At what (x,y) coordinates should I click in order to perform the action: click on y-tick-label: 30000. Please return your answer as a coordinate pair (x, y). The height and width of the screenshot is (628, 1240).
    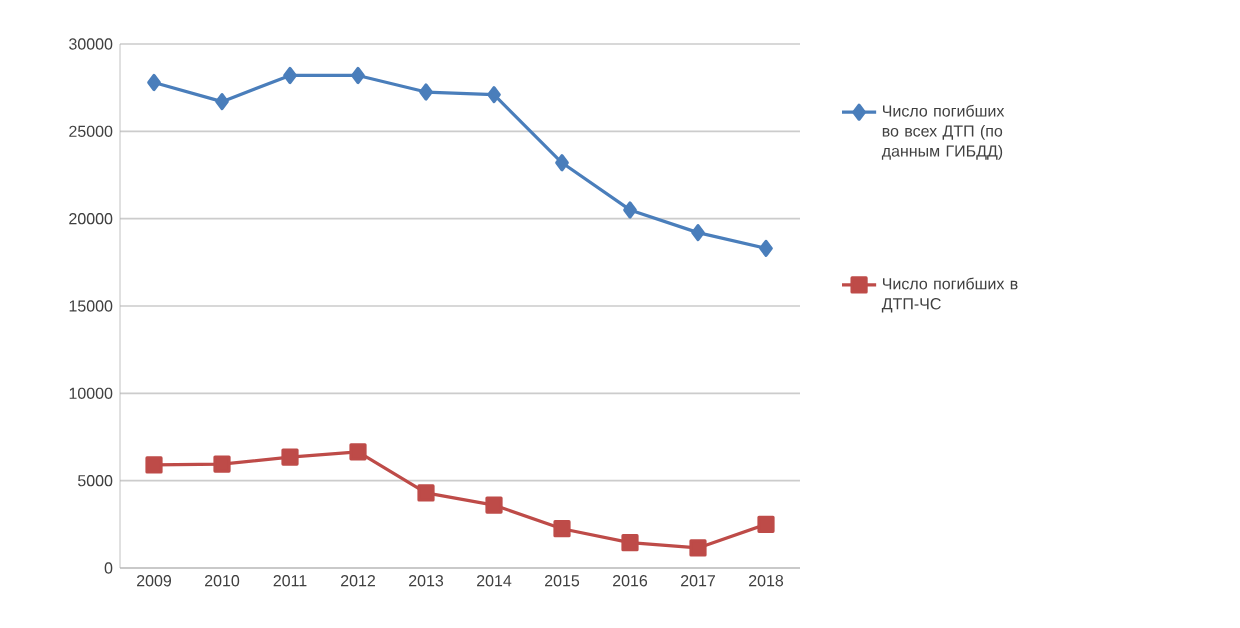
    Looking at the image, I should click on (91, 44).